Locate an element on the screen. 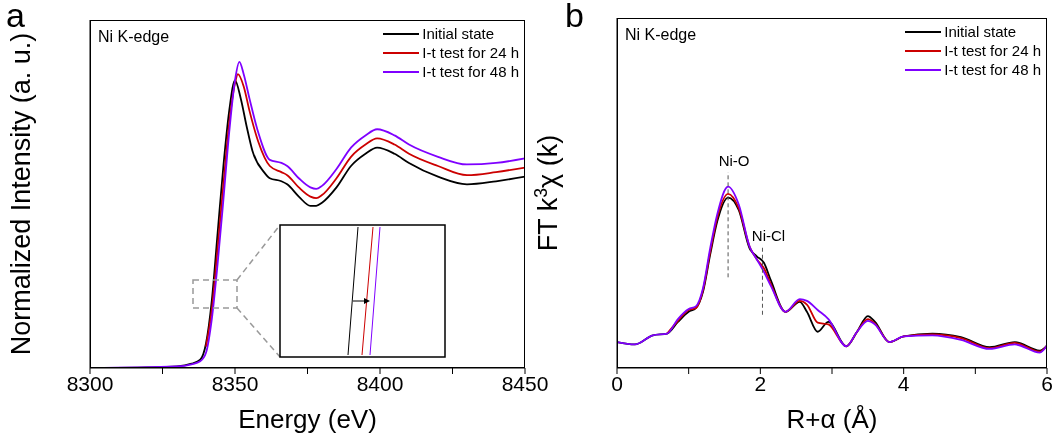  x-tick-label: 0 is located at coordinates (617, 383).